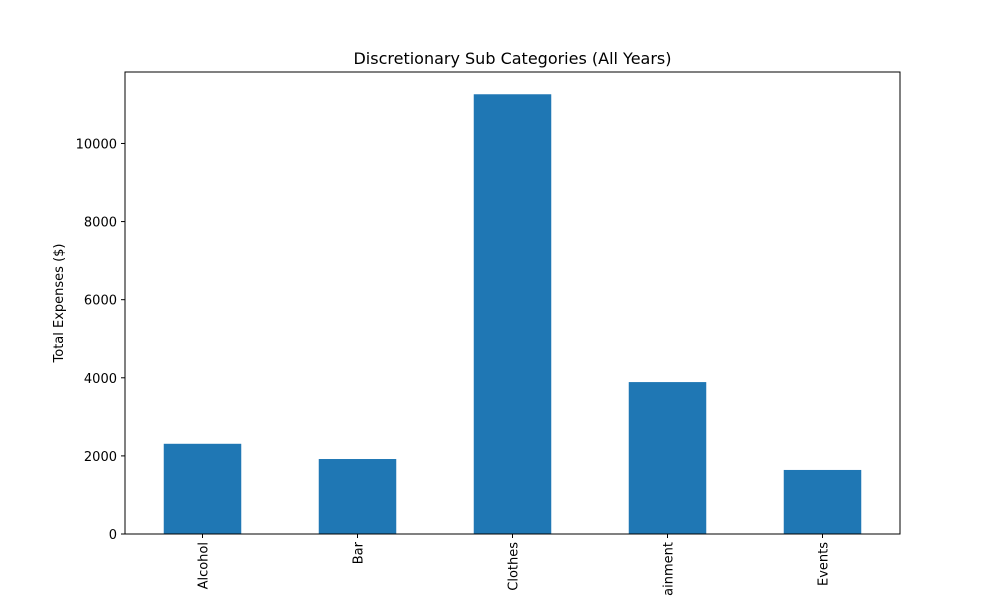  I want to click on y-axis-label: Total Expenses ($), so click(59, 304).